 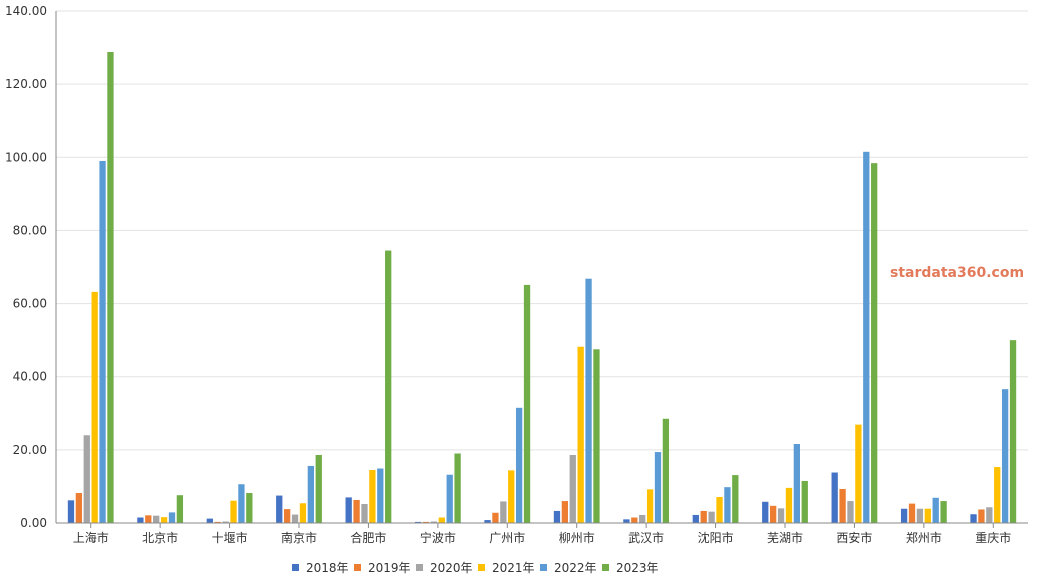 What do you see at coordinates (854, 537) in the screenshot?
I see `x-tick-label: 西安市` at bounding box center [854, 537].